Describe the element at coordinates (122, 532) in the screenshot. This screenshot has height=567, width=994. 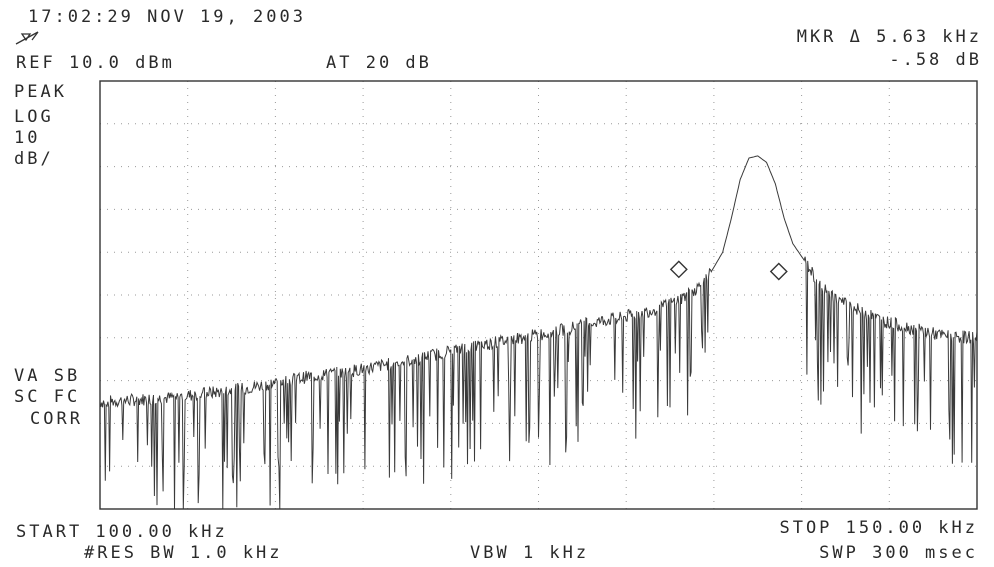
I see `start-frequency: START 100.00 kHz` at that location.